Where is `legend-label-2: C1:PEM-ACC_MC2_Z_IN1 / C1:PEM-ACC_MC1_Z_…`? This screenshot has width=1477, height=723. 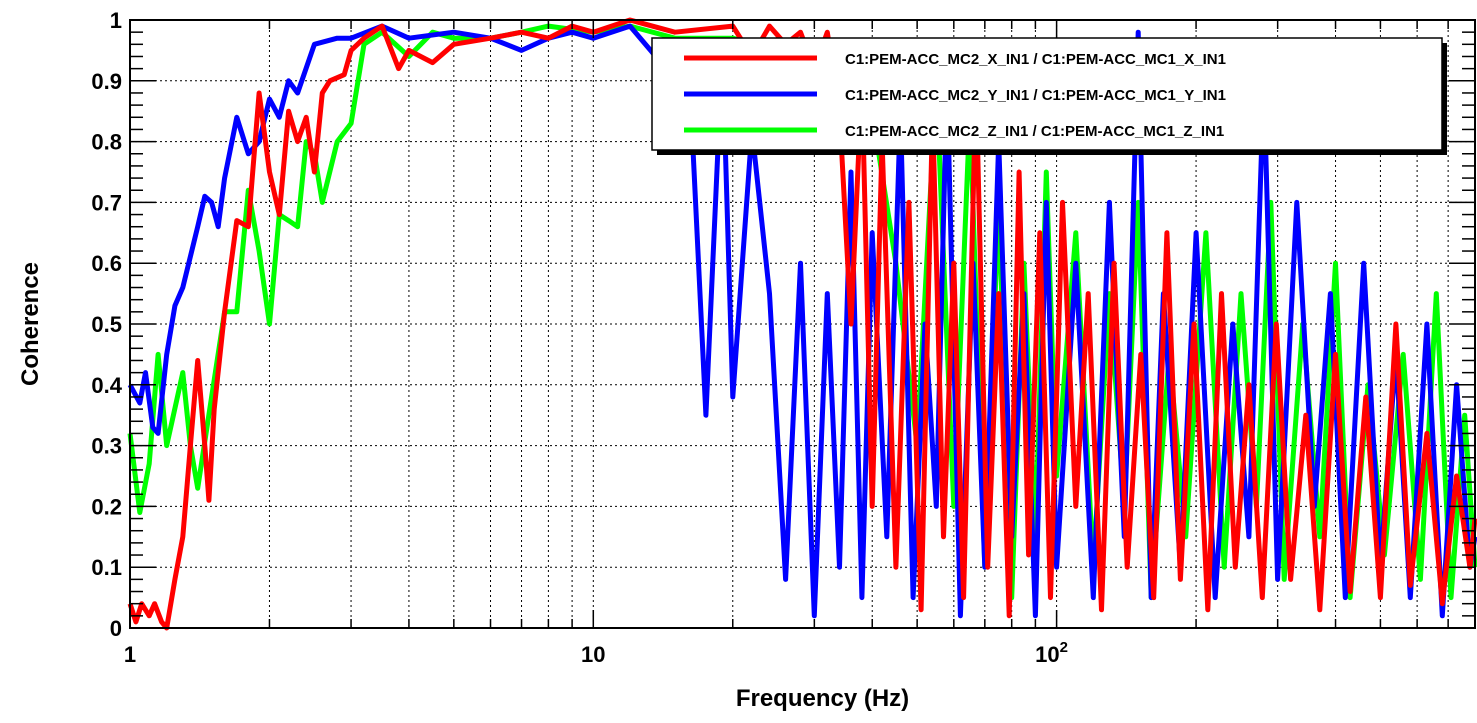 legend-label-2: C1:PEM-ACC_MC2_Z_IN1 / C1:PEM-ACC_MC1_Z_… is located at coordinates (1034, 131).